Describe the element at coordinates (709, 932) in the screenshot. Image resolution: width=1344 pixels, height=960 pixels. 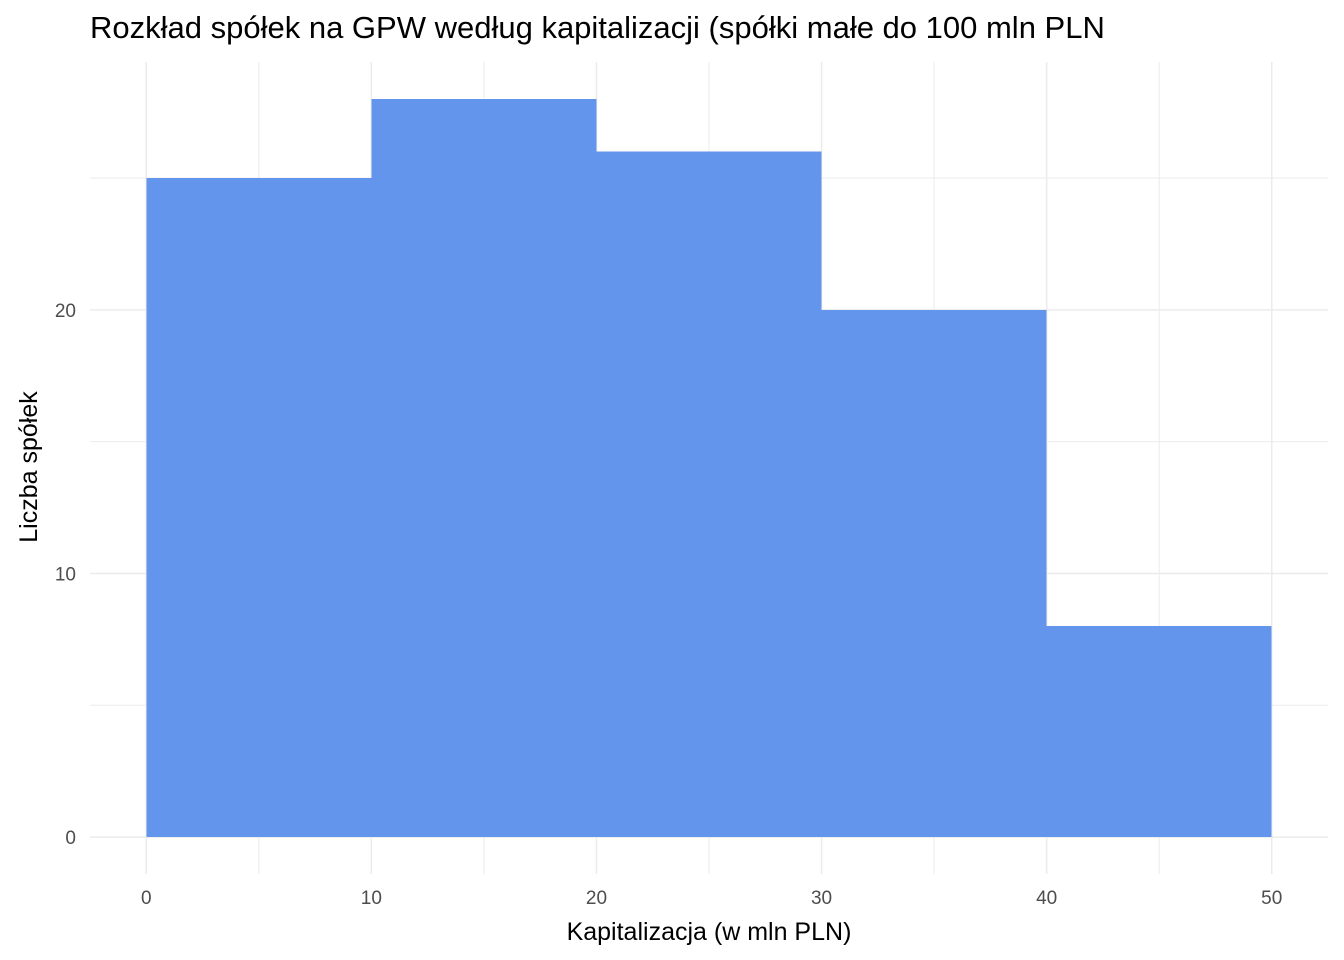
I see `x-axis-title: Kapitalizacja (w mln PLN)` at that location.